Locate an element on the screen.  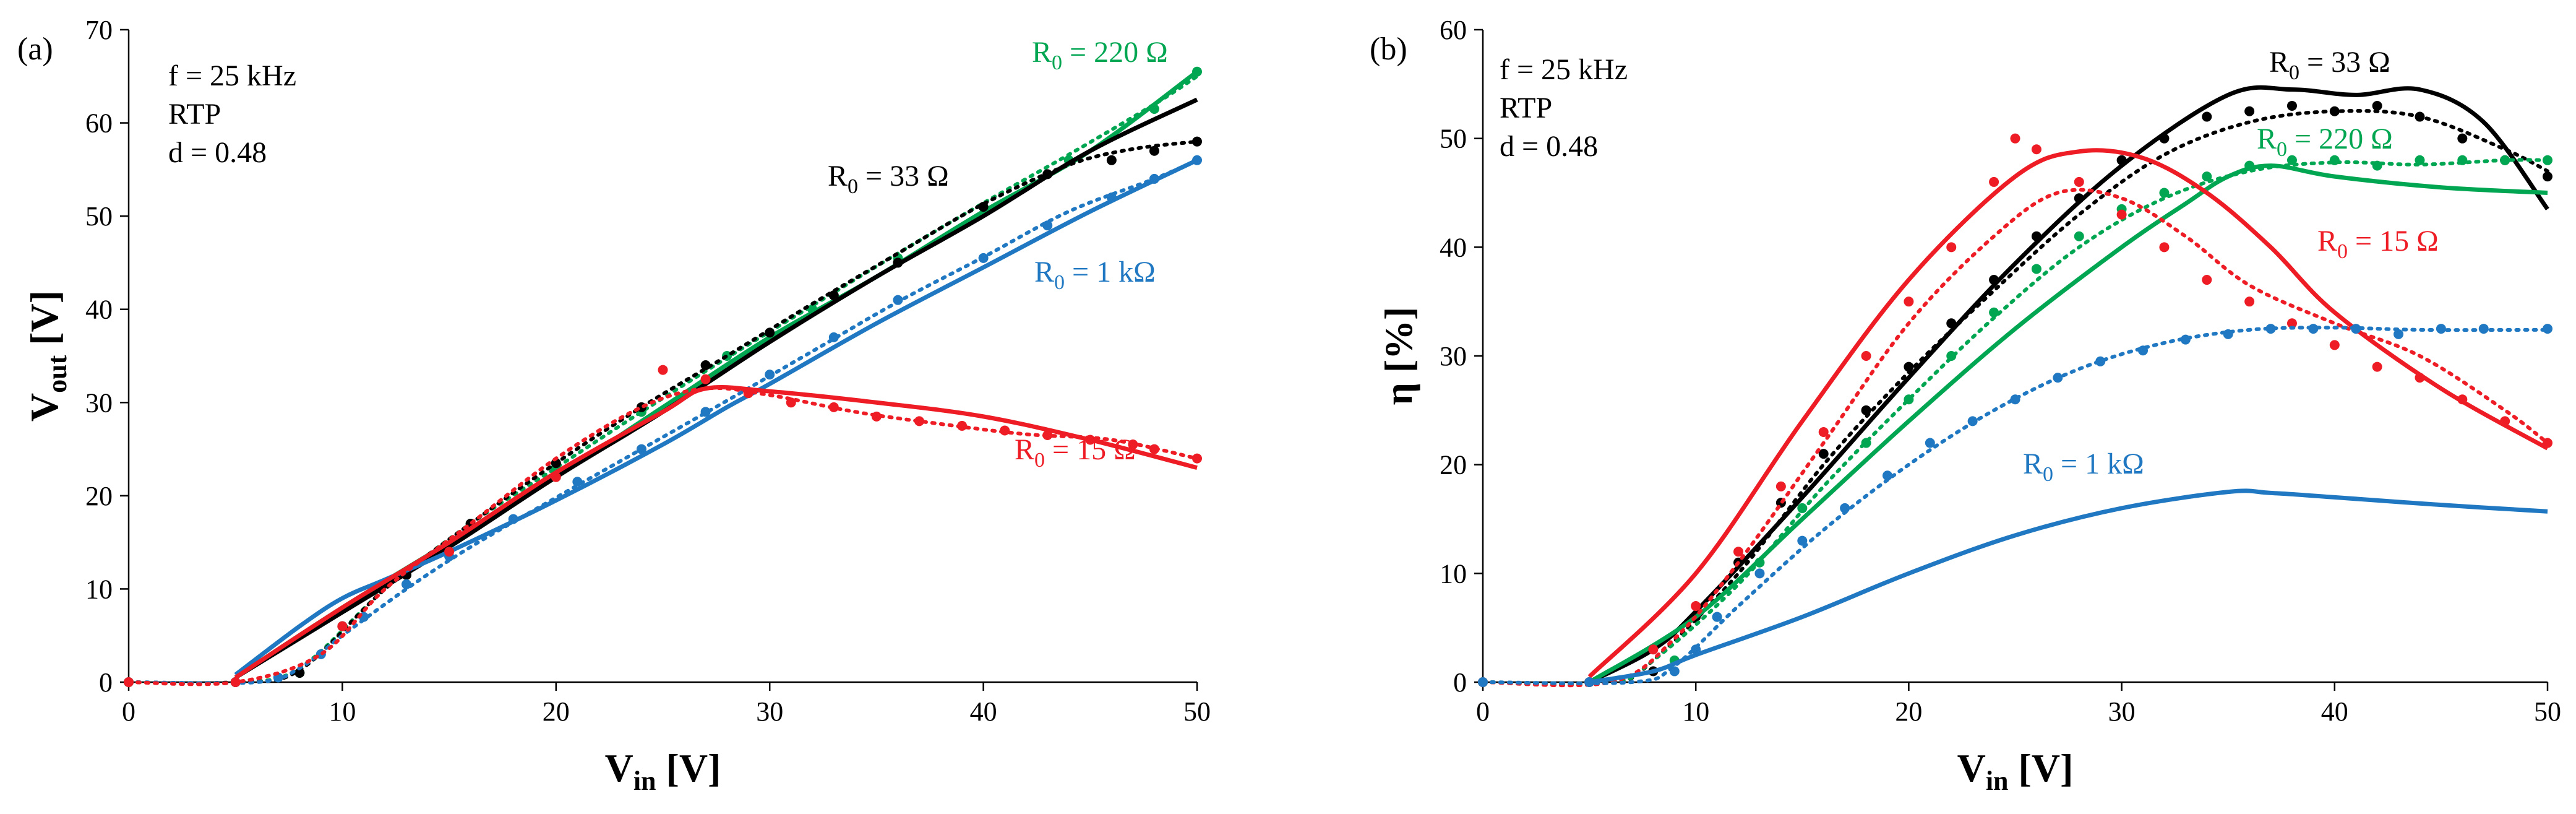
x-tick-label: 10 is located at coordinates (1695, 711).